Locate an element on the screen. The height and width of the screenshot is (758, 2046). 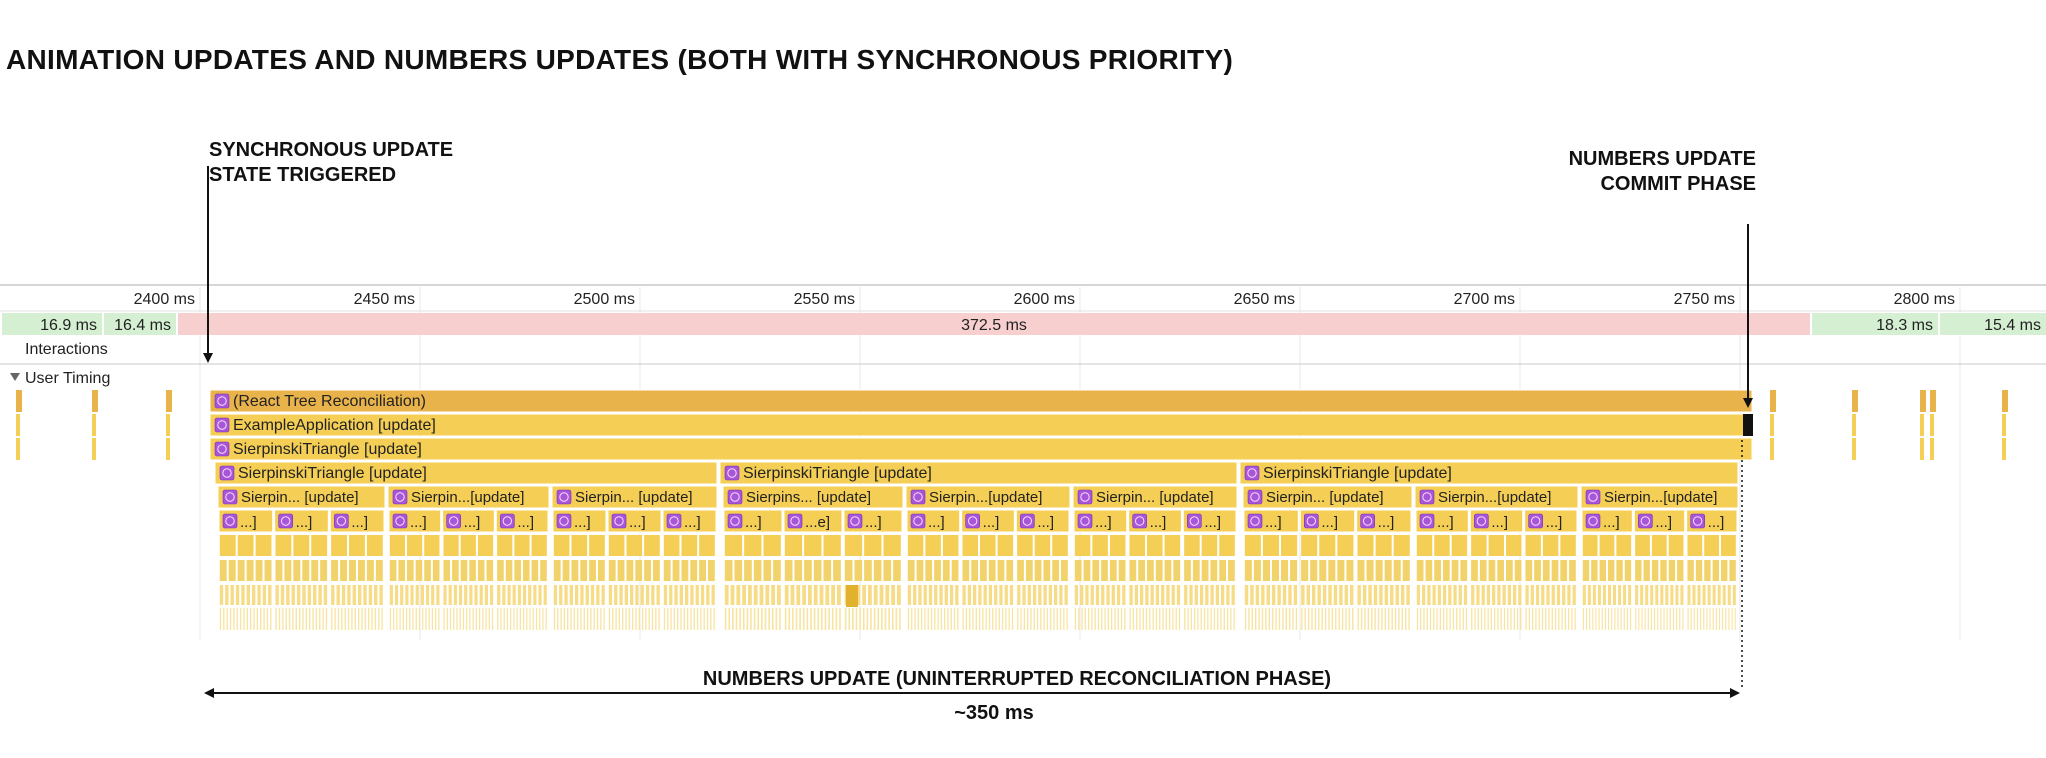
frame-bar is located at coordinates (140, 324).